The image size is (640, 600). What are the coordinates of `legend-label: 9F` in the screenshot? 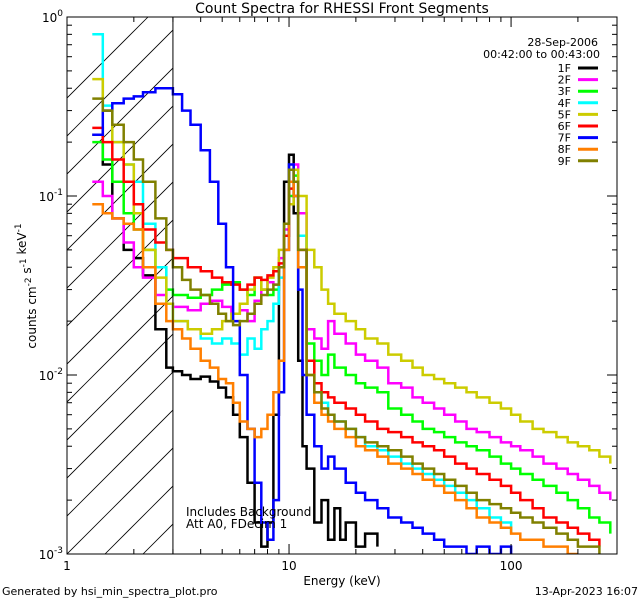 It's located at (564, 161).